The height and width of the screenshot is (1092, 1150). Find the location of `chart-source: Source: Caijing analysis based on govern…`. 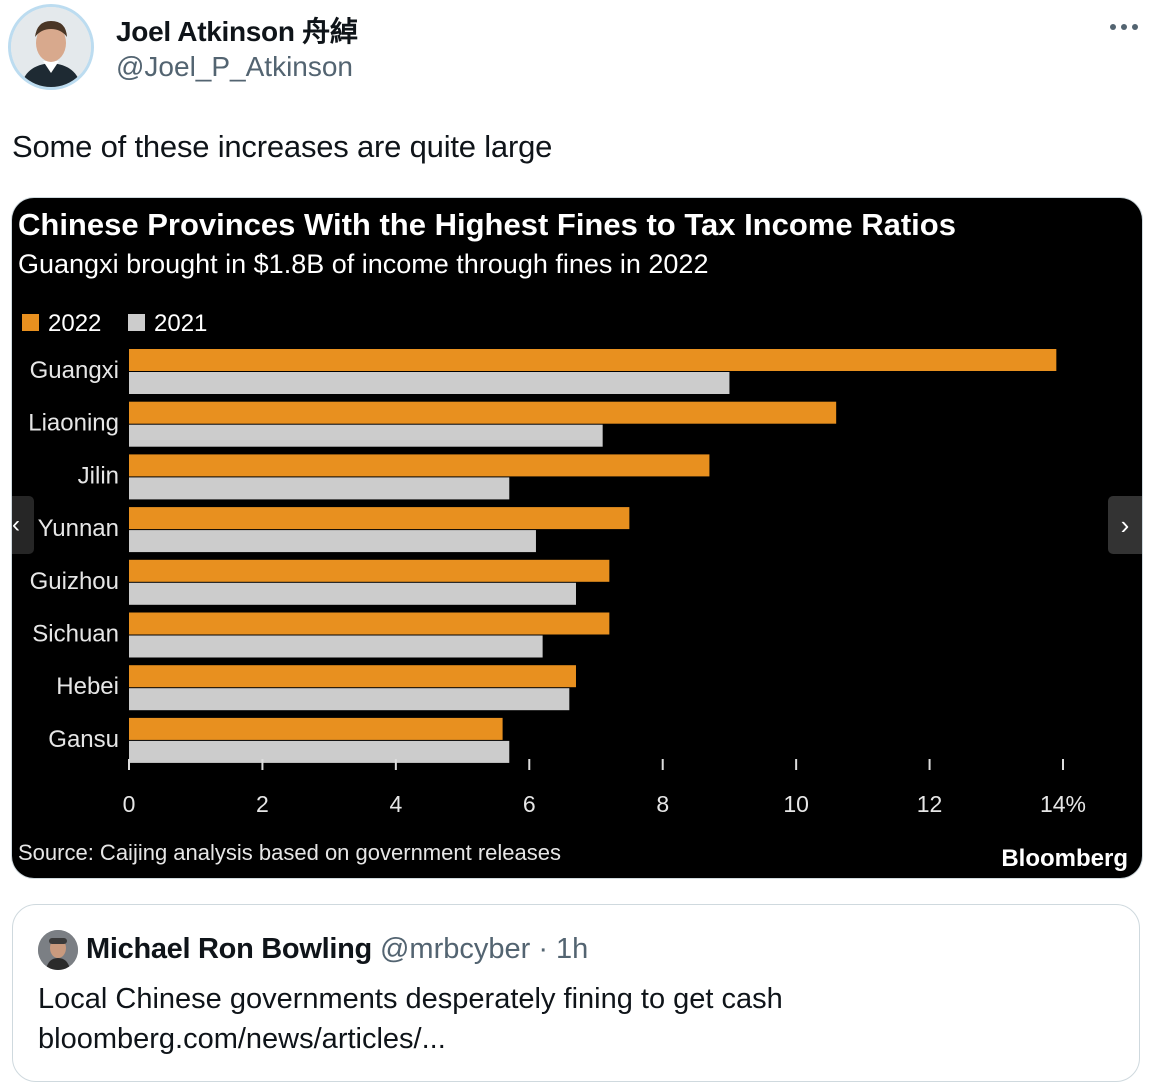

chart-source: Source: Caijing analysis based on govern… is located at coordinates (289, 852).